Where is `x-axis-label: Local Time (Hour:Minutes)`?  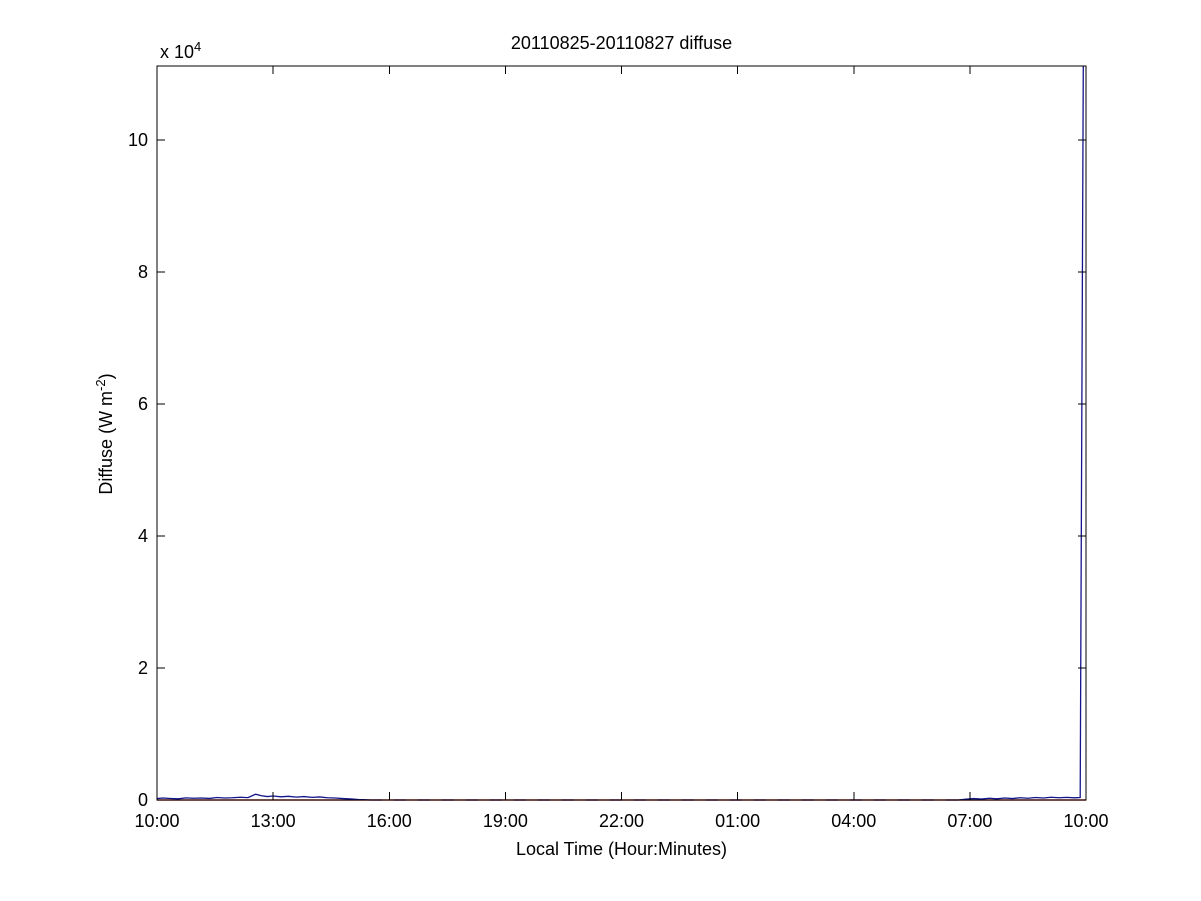
x-axis-label: Local Time (Hour:Minutes) is located at coordinates (621, 849).